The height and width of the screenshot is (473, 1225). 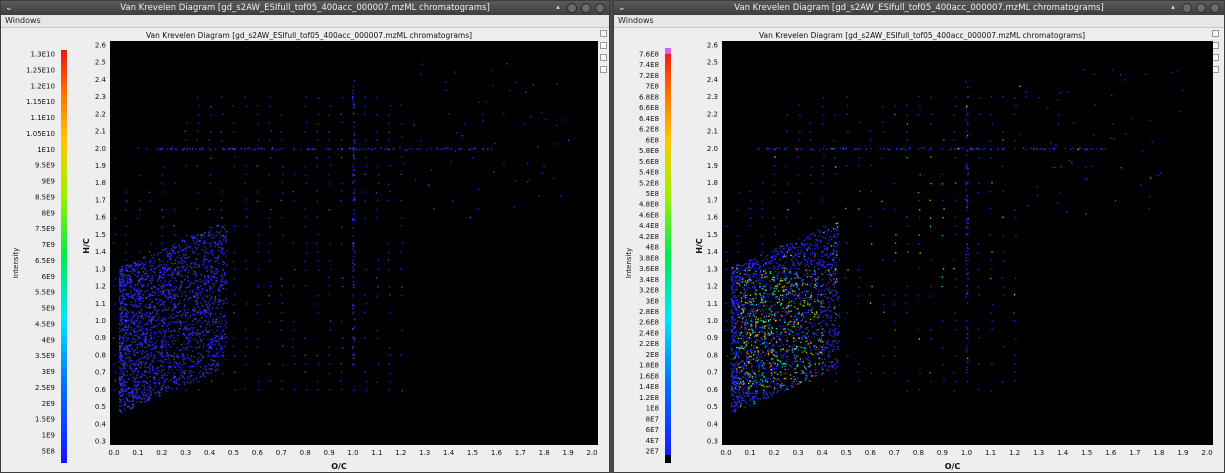 I want to click on colorbar-tick-label: 2.4E8, so click(x=649, y=333).